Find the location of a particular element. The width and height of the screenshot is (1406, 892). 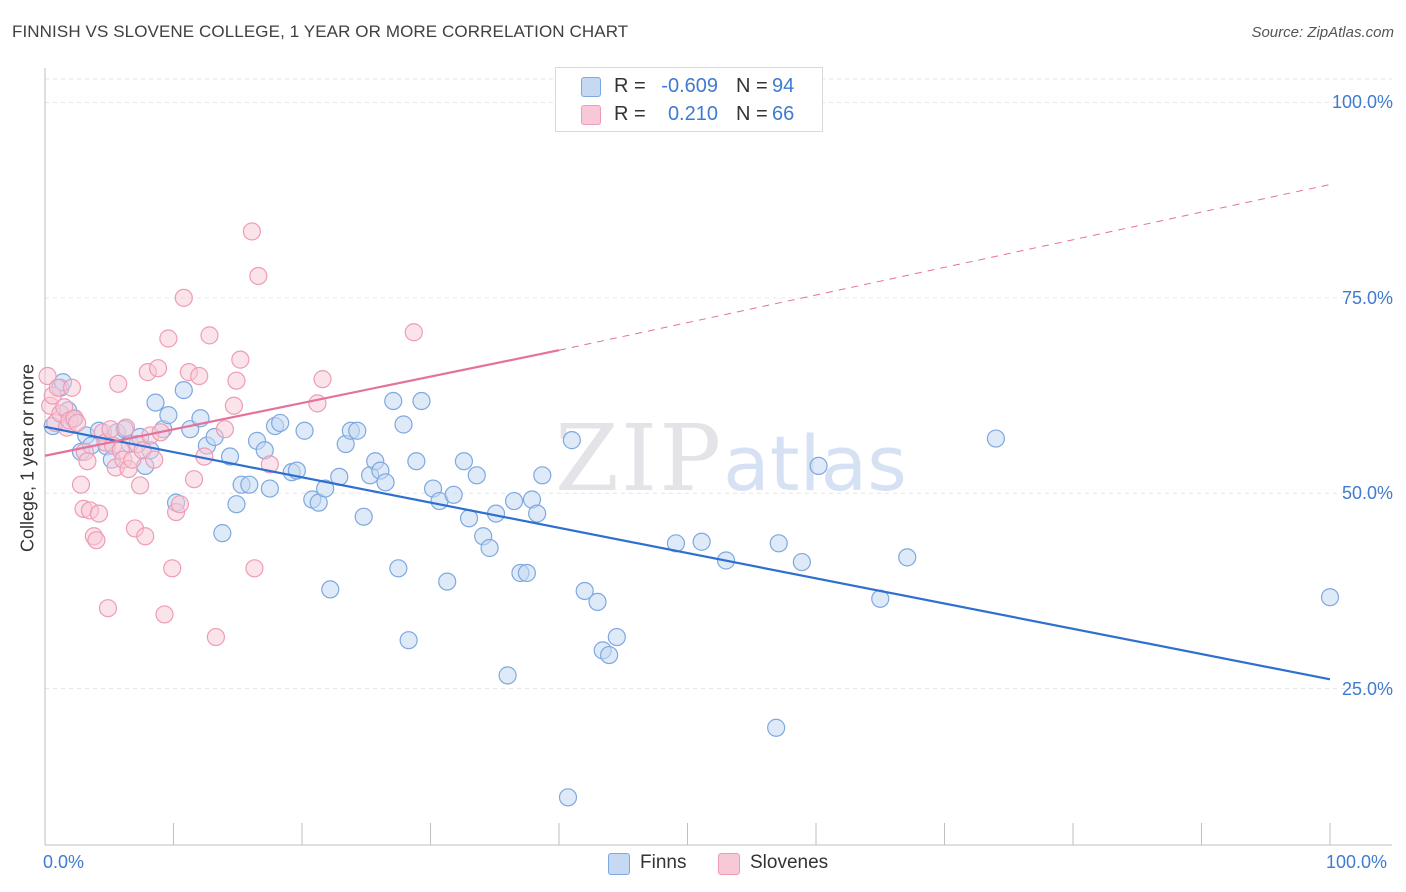

correlation-legend: R = -0.609 N = 94 R = 0.210 N = 66 is located at coordinates (689, 99).